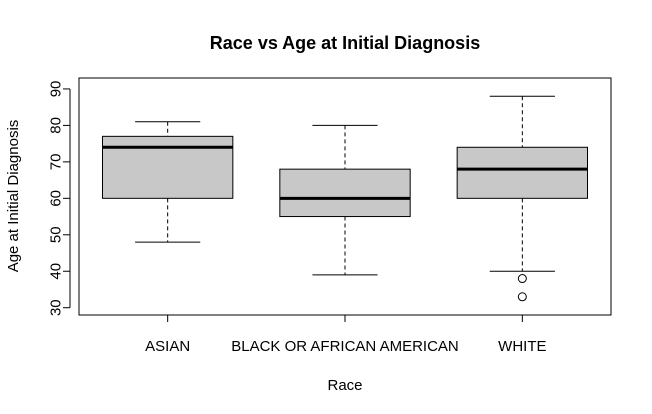 This screenshot has height=414, width=652. Describe the element at coordinates (13, 196) in the screenshot. I see `y-axis-label: Age at Initial Diagnosis` at that location.